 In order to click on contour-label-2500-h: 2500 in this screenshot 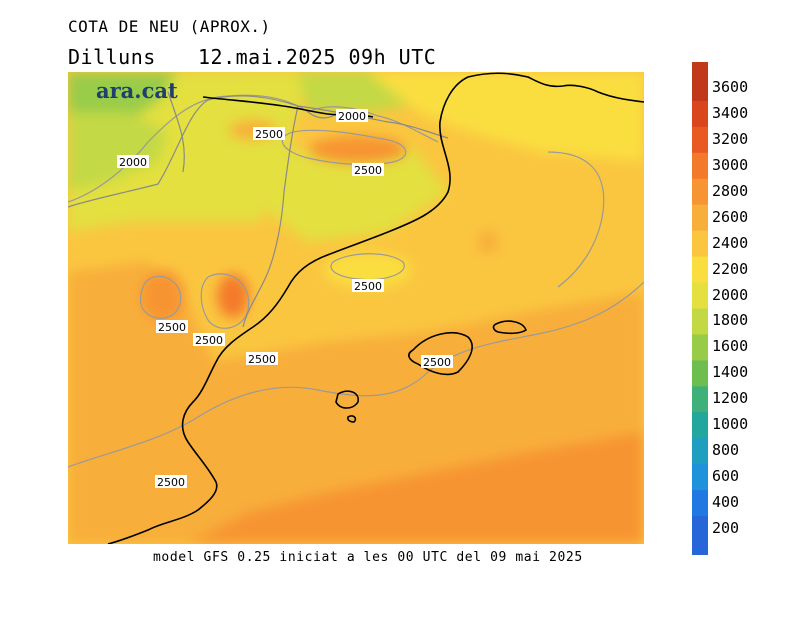, I will do `click(171, 482)`.